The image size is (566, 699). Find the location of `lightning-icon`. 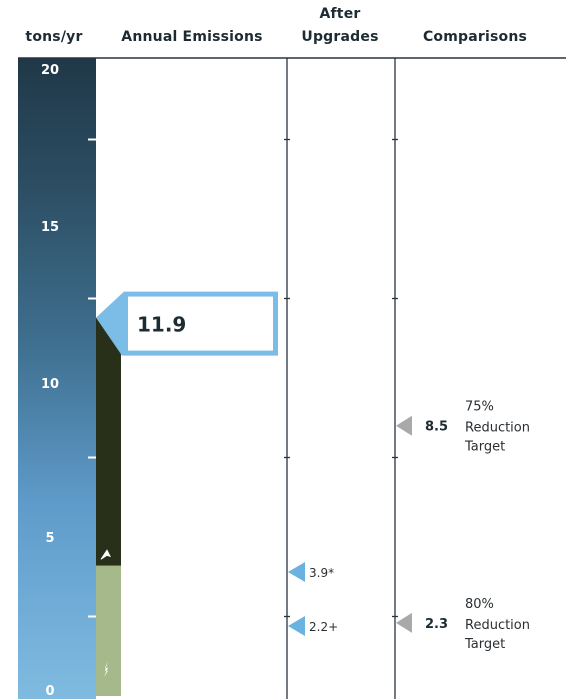

lightning-icon is located at coordinates (106, 668).